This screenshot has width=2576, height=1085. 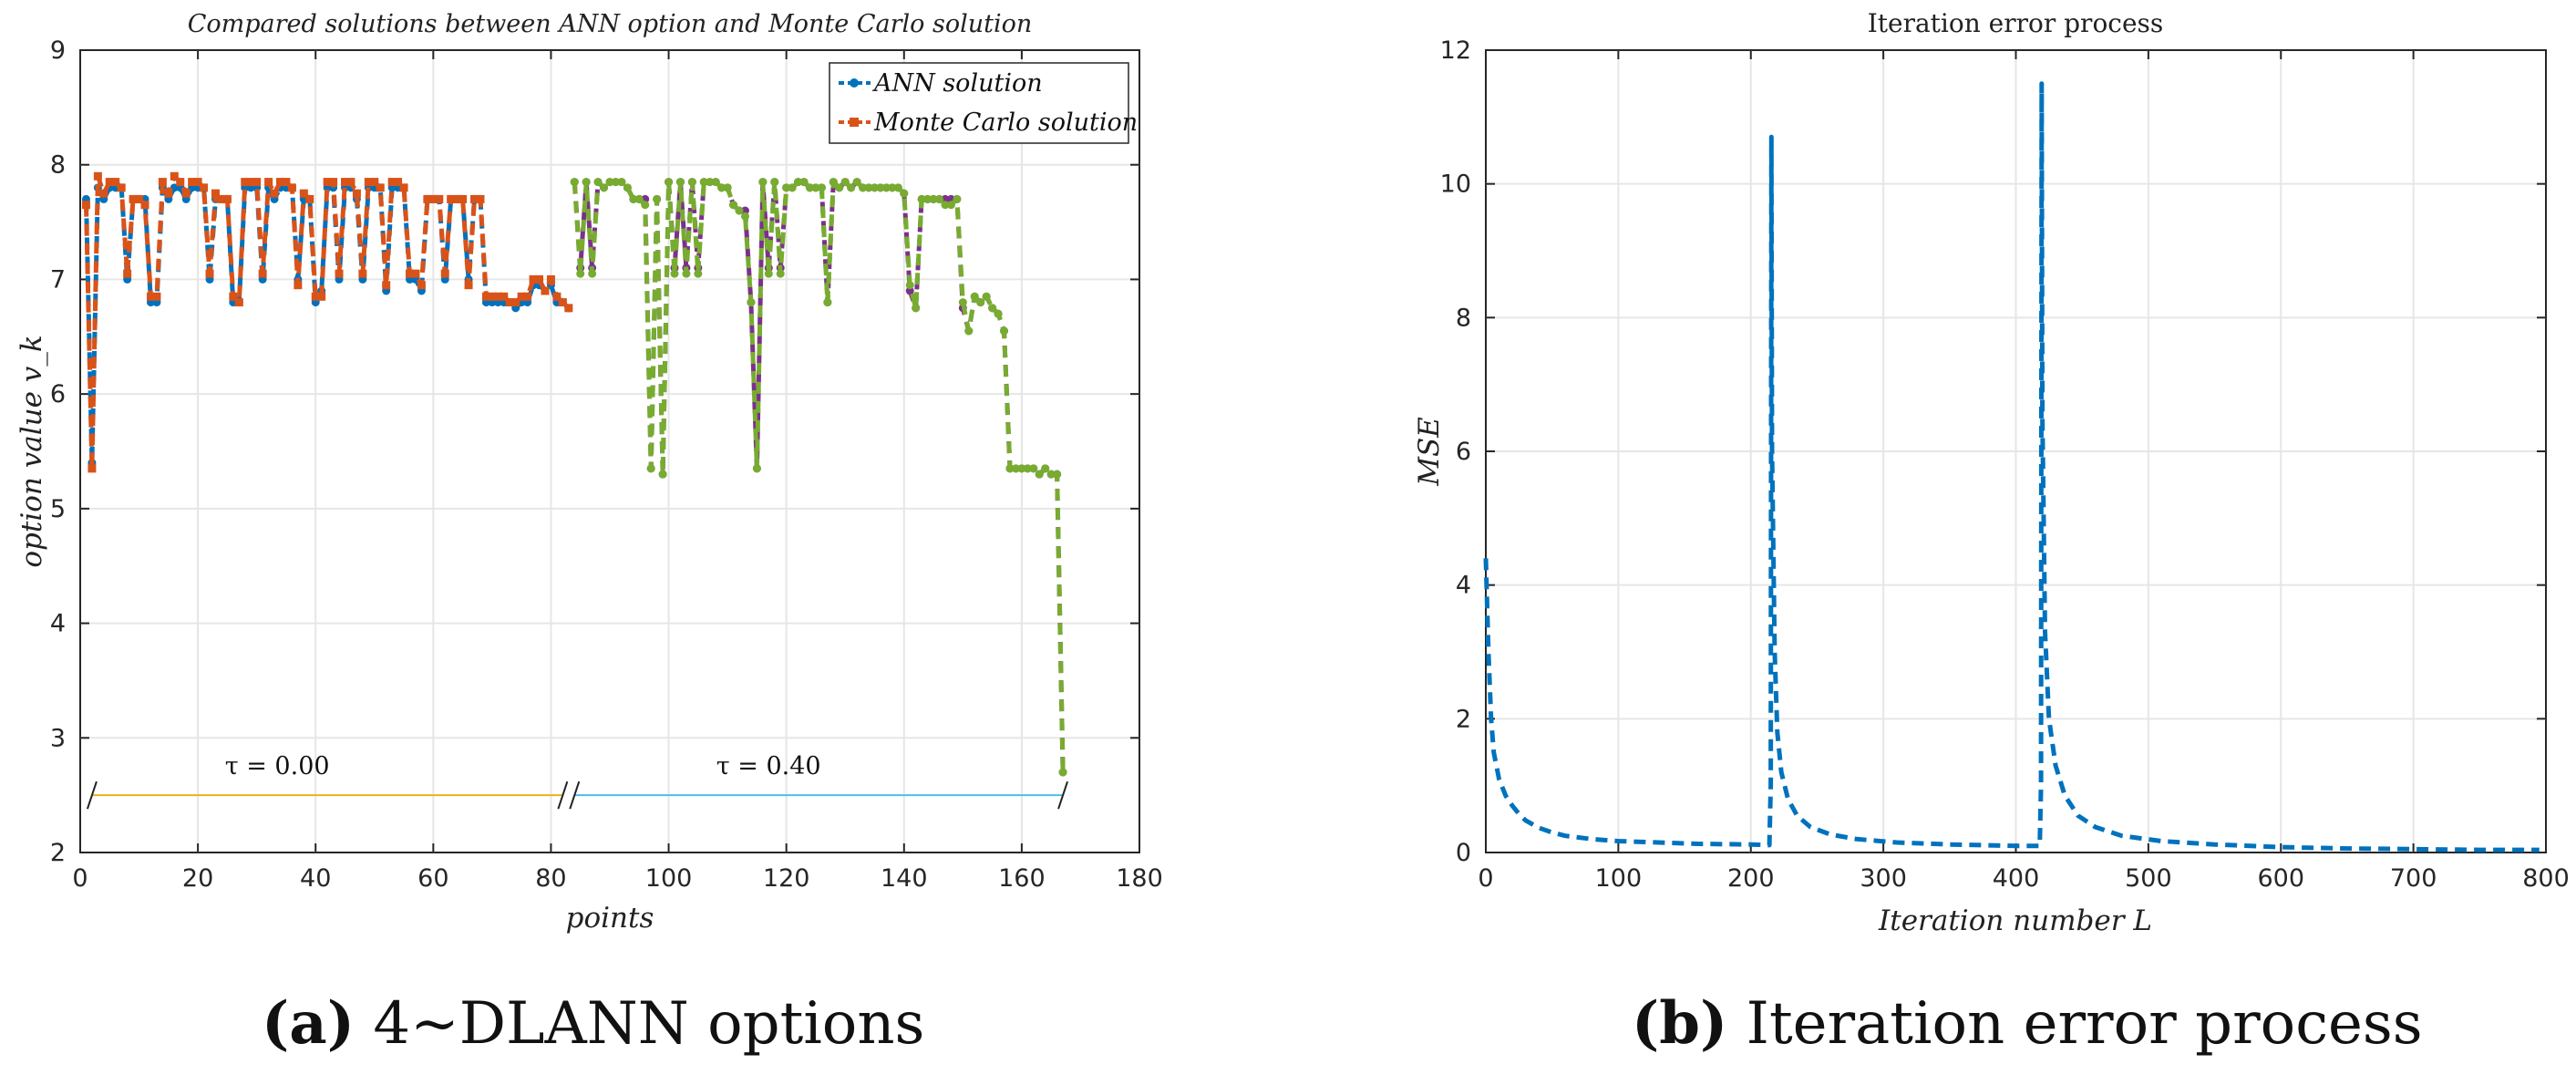 What do you see at coordinates (80, 878) in the screenshot?
I see `chart-a-xtick-label: 0` at bounding box center [80, 878].